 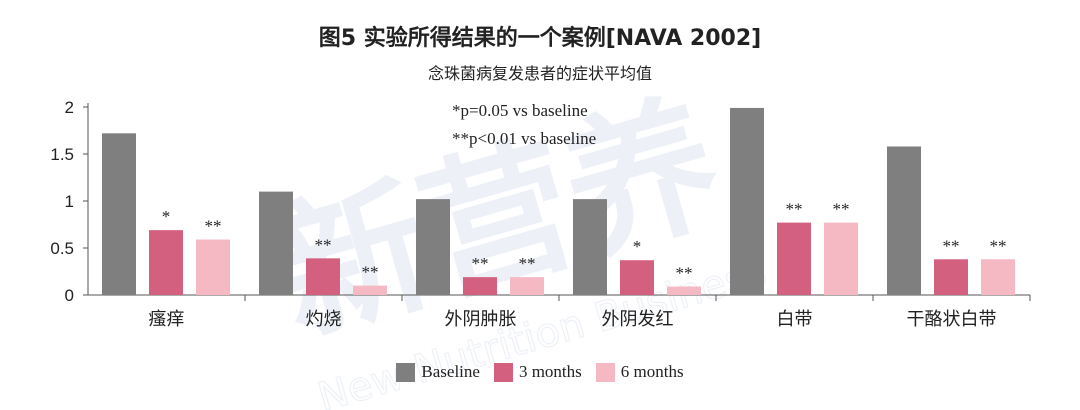 What do you see at coordinates (167, 319) in the screenshot?
I see `category-label: 瘙痒` at bounding box center [167, 319].